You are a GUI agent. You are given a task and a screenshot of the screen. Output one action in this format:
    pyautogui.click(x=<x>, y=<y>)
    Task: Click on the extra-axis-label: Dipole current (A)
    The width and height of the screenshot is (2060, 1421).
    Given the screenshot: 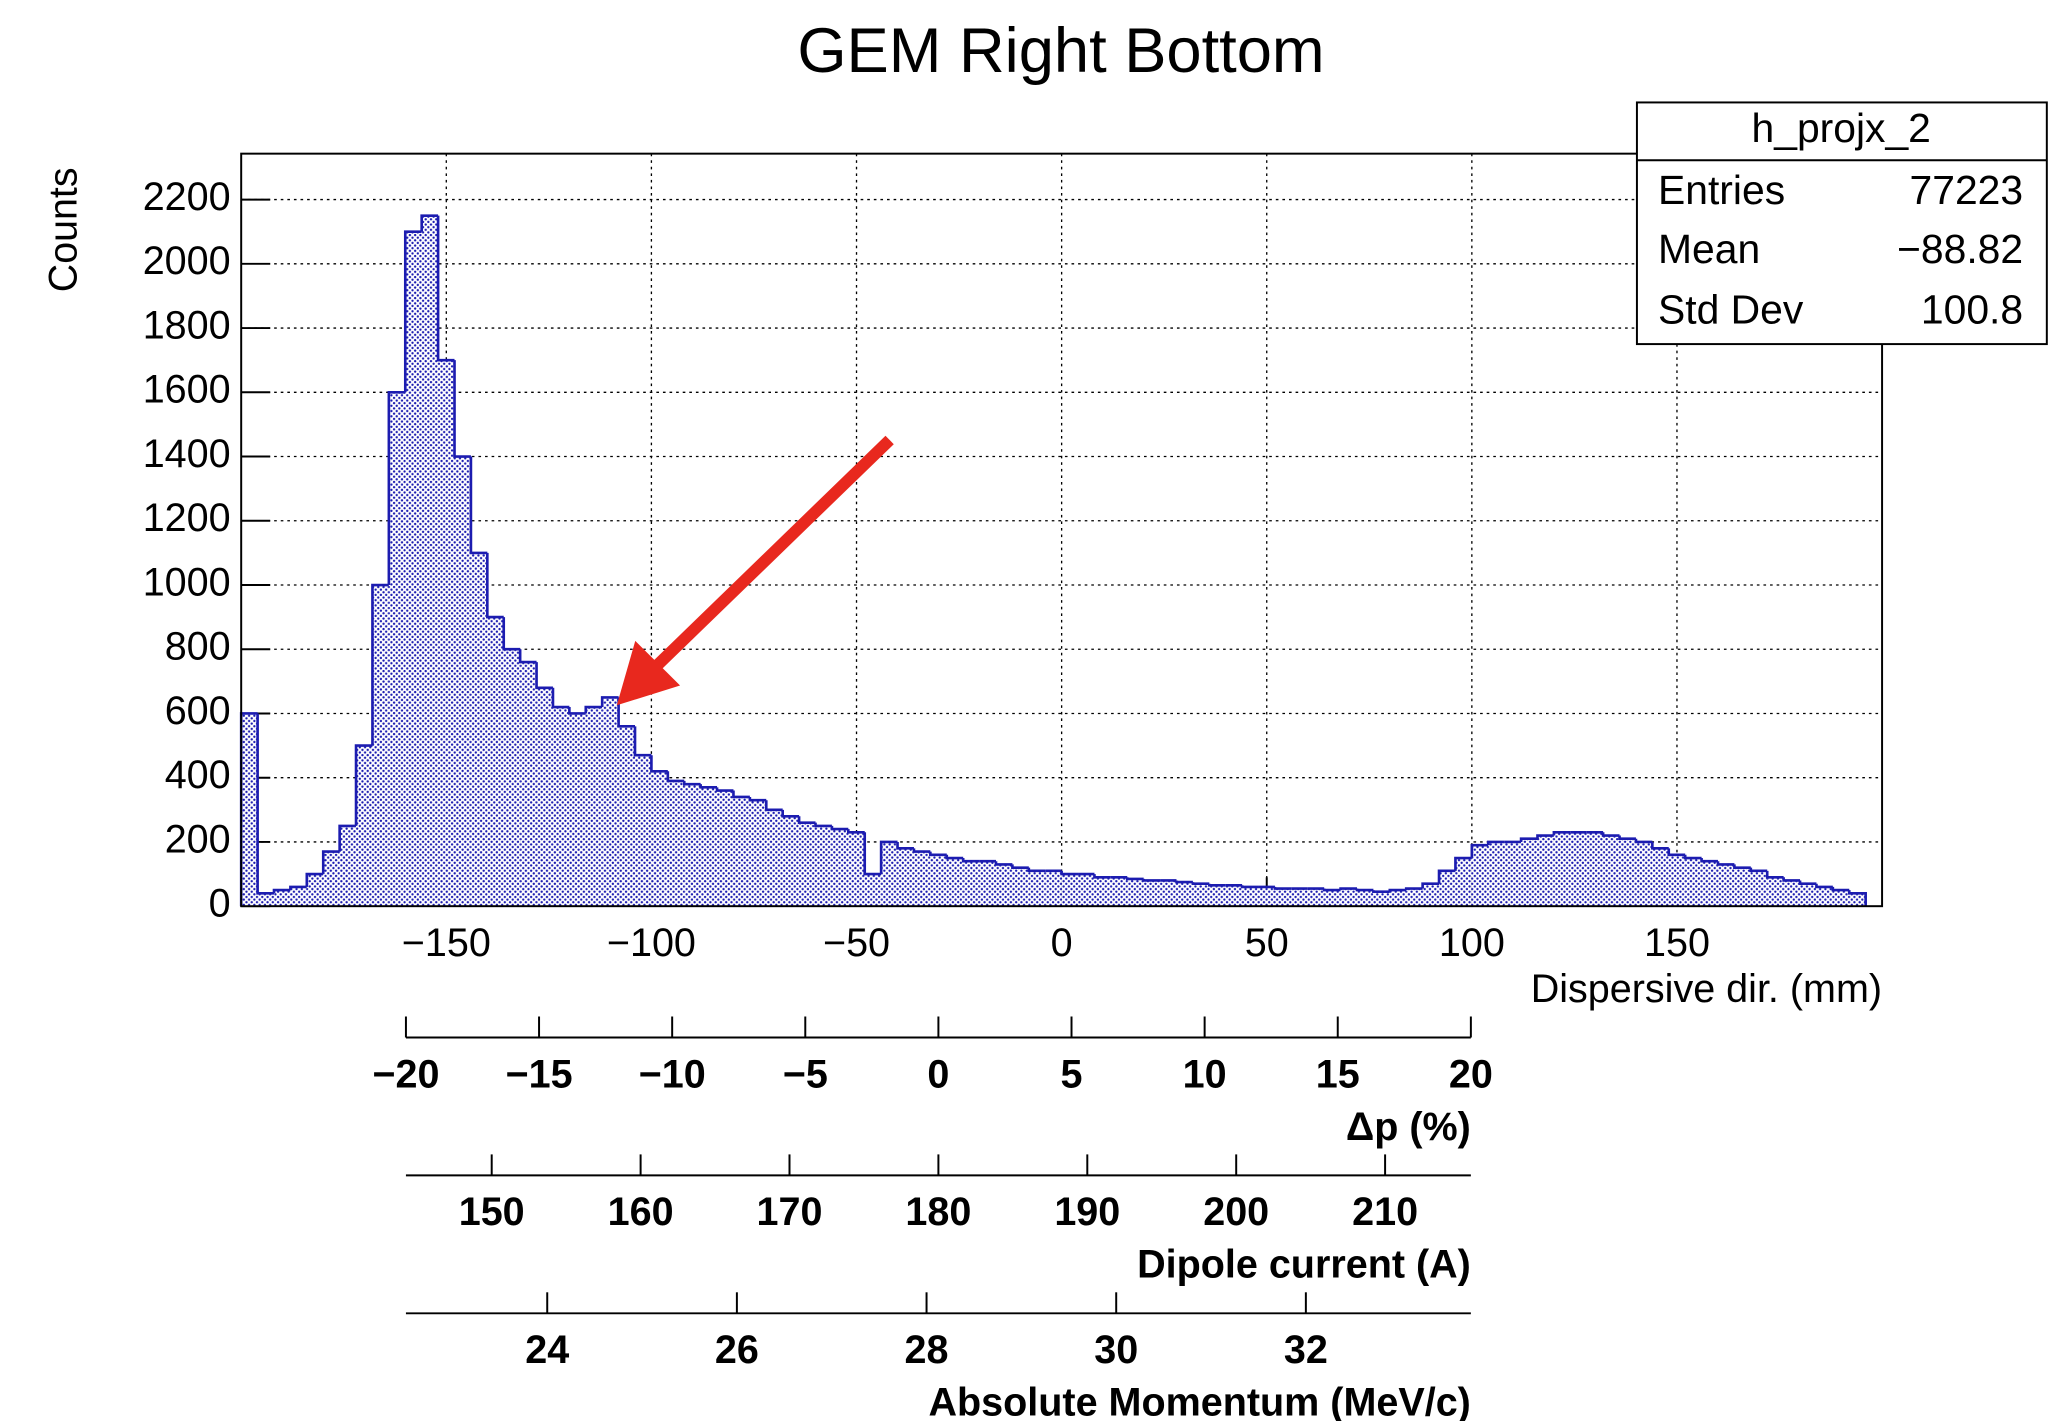 What is the action you would take?
    pyautogui.click(x=1304, y=1265)
    